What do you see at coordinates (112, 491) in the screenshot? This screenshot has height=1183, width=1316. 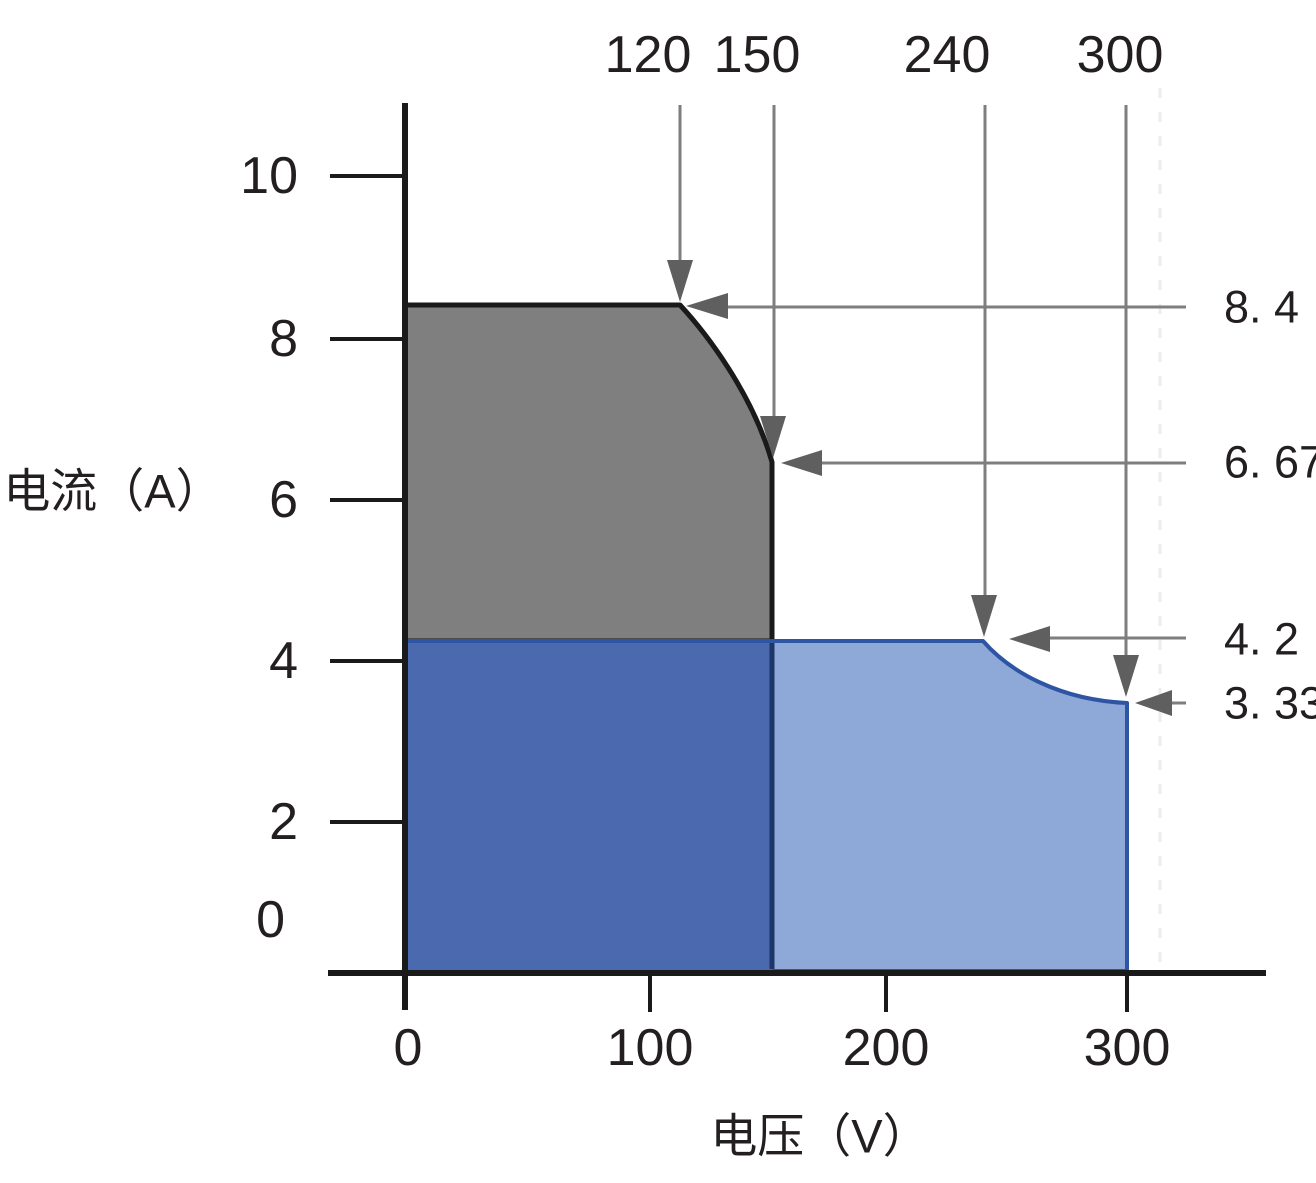 I see `y-axis-title: 电流（A）` at bounding box center [112, 491].